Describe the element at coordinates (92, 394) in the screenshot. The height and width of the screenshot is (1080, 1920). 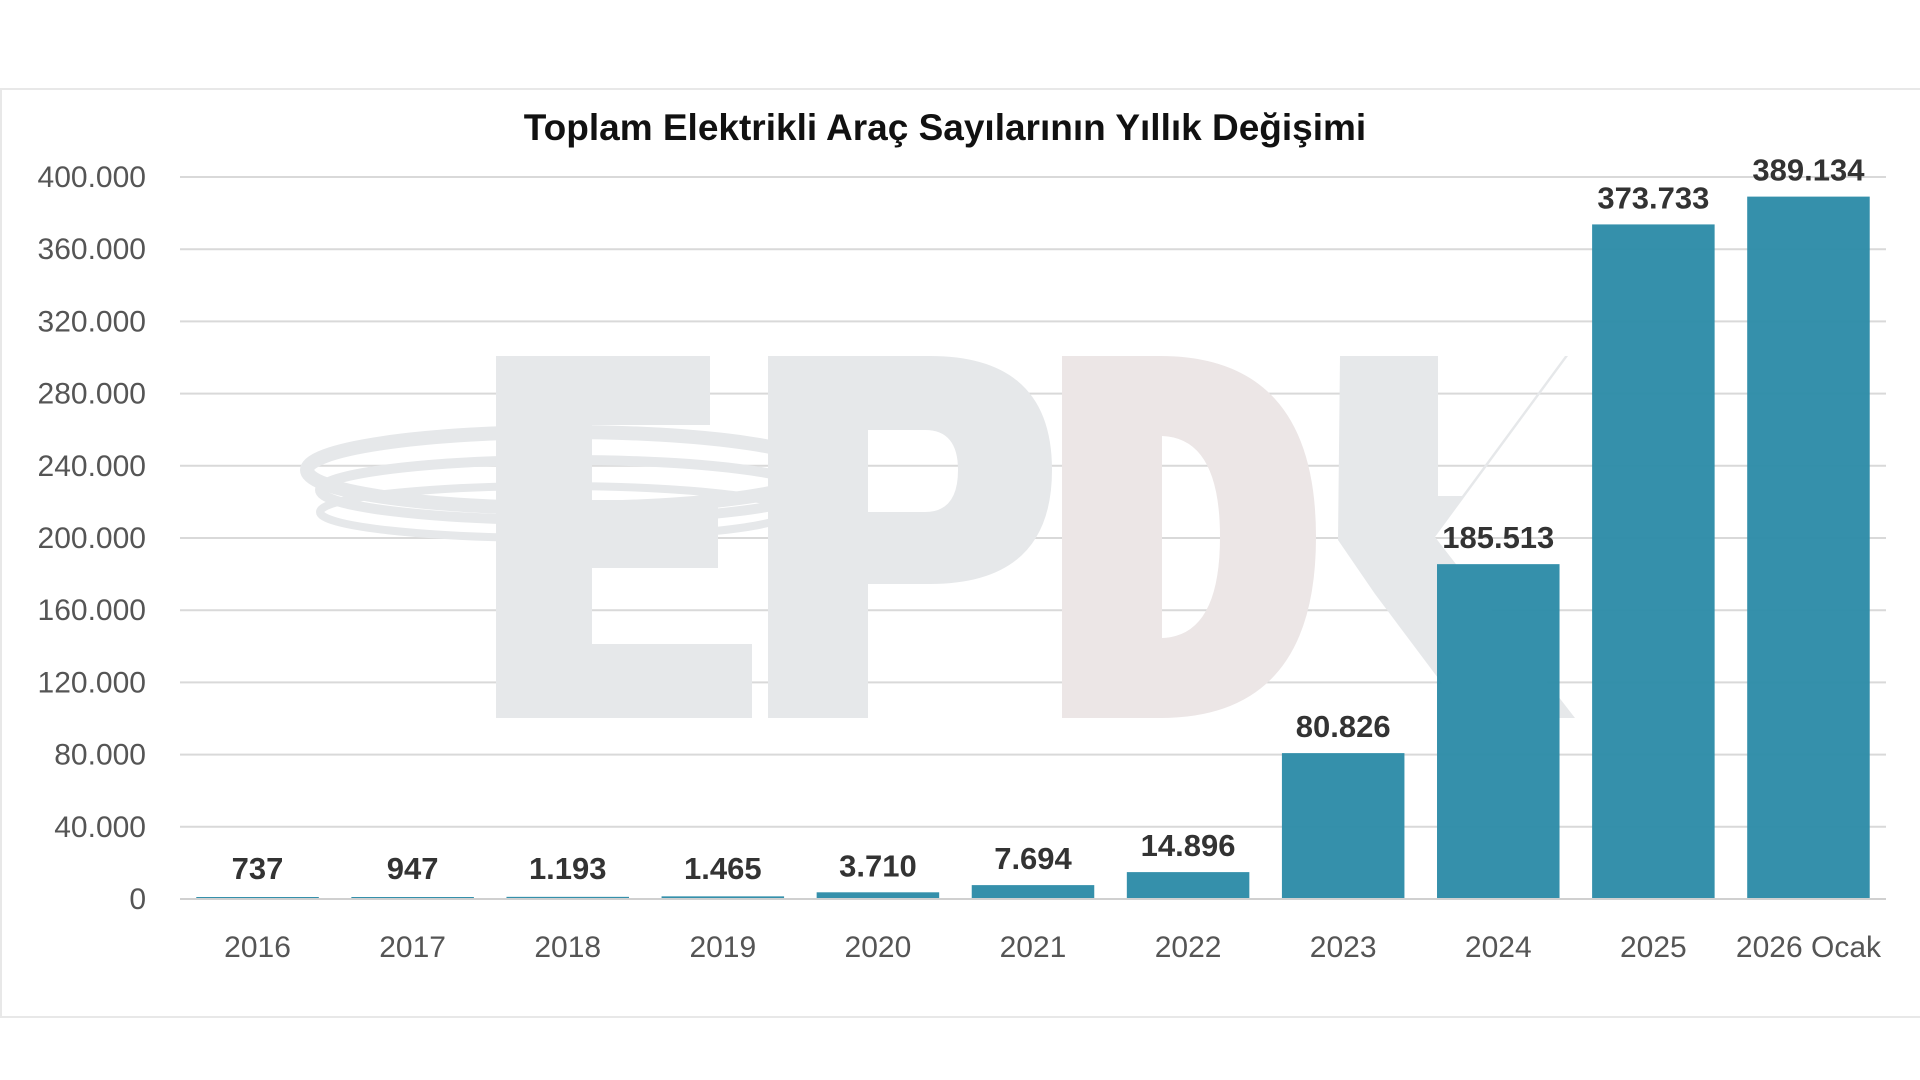
I see `y-tick-label: 280.000` at that location.